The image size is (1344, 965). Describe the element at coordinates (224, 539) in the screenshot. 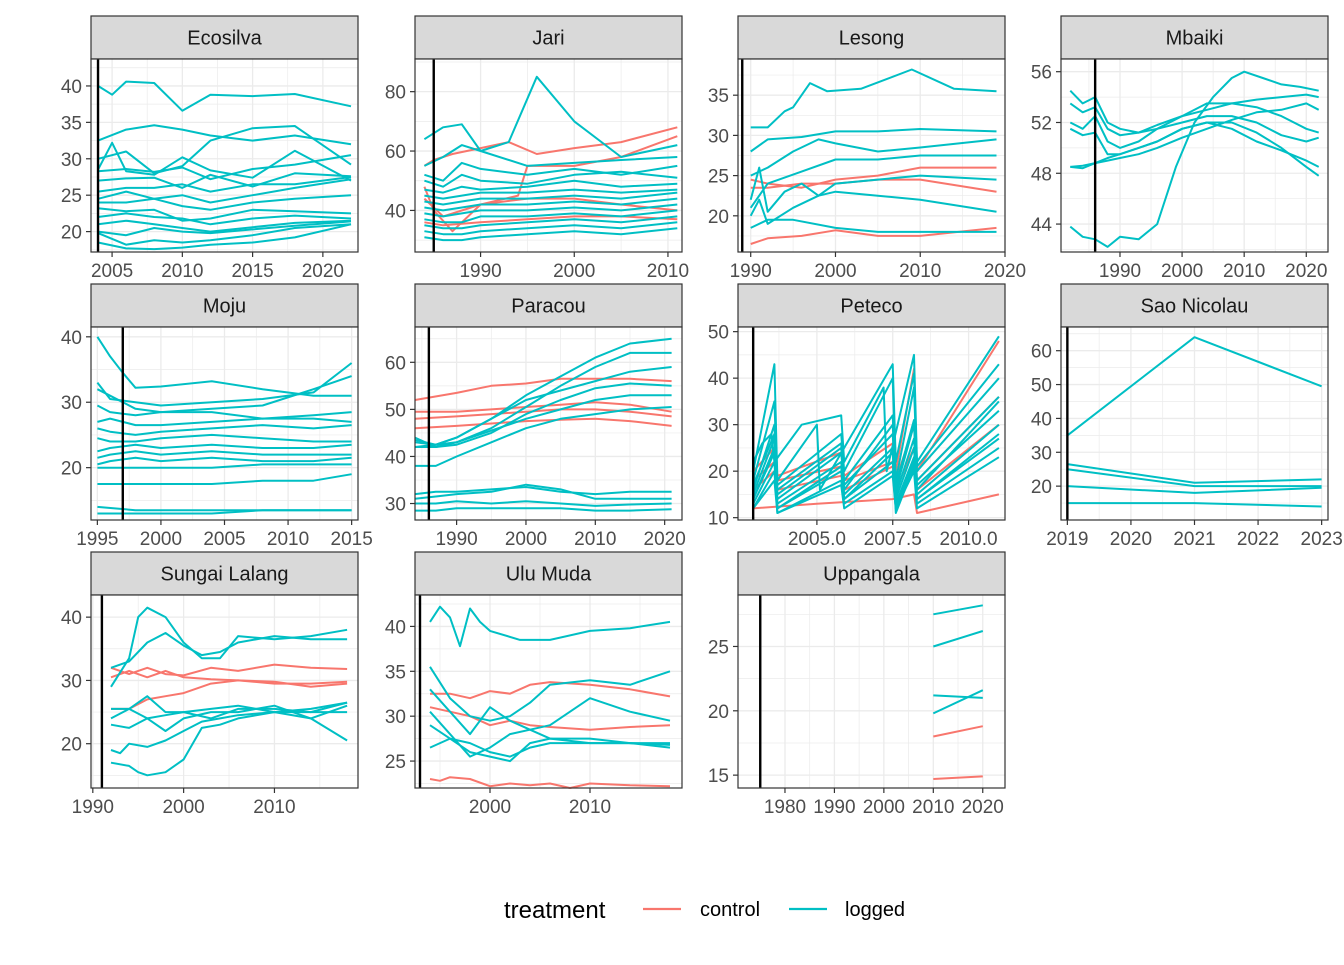

I see `x-tick-label: 2005` at that location.